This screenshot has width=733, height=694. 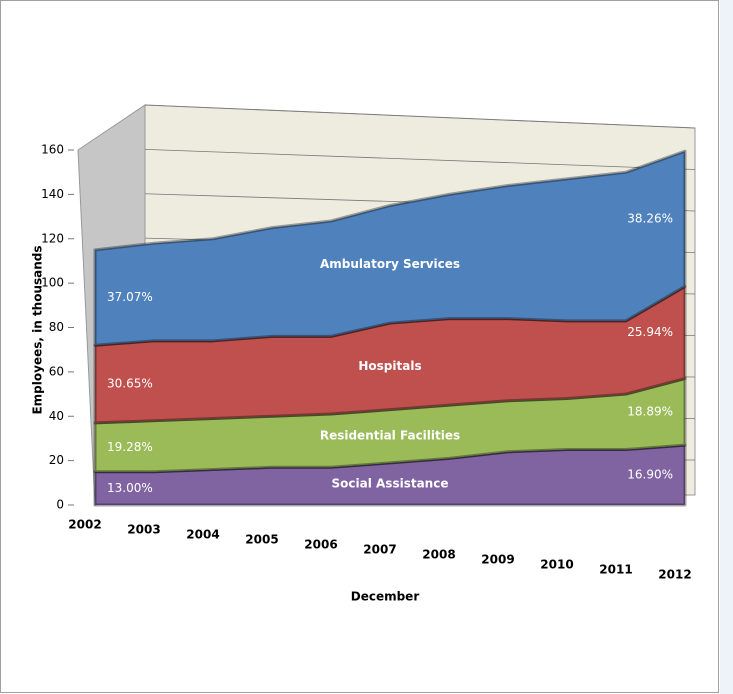 What do you see at coordinates (385, 597) in the screenshot?
I see `x-axis-title: December` at bounding box center [385, 597].